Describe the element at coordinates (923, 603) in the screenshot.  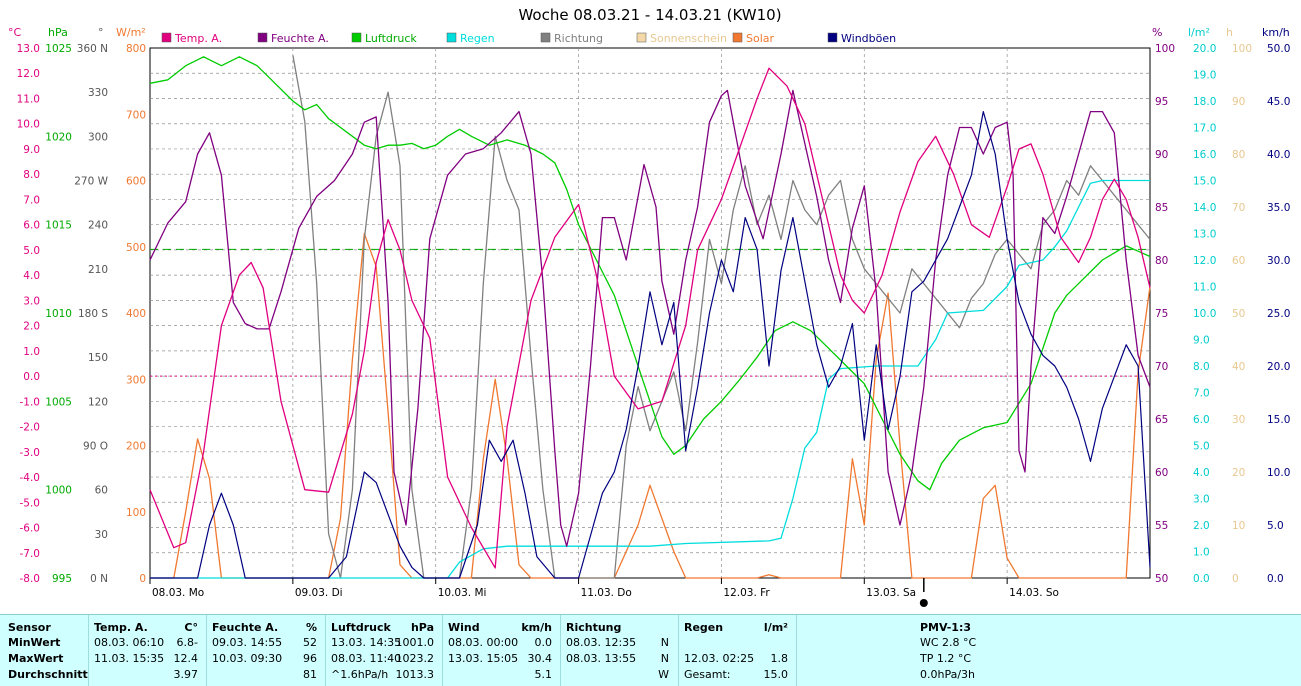
I see `now-marker-dot` at that location.